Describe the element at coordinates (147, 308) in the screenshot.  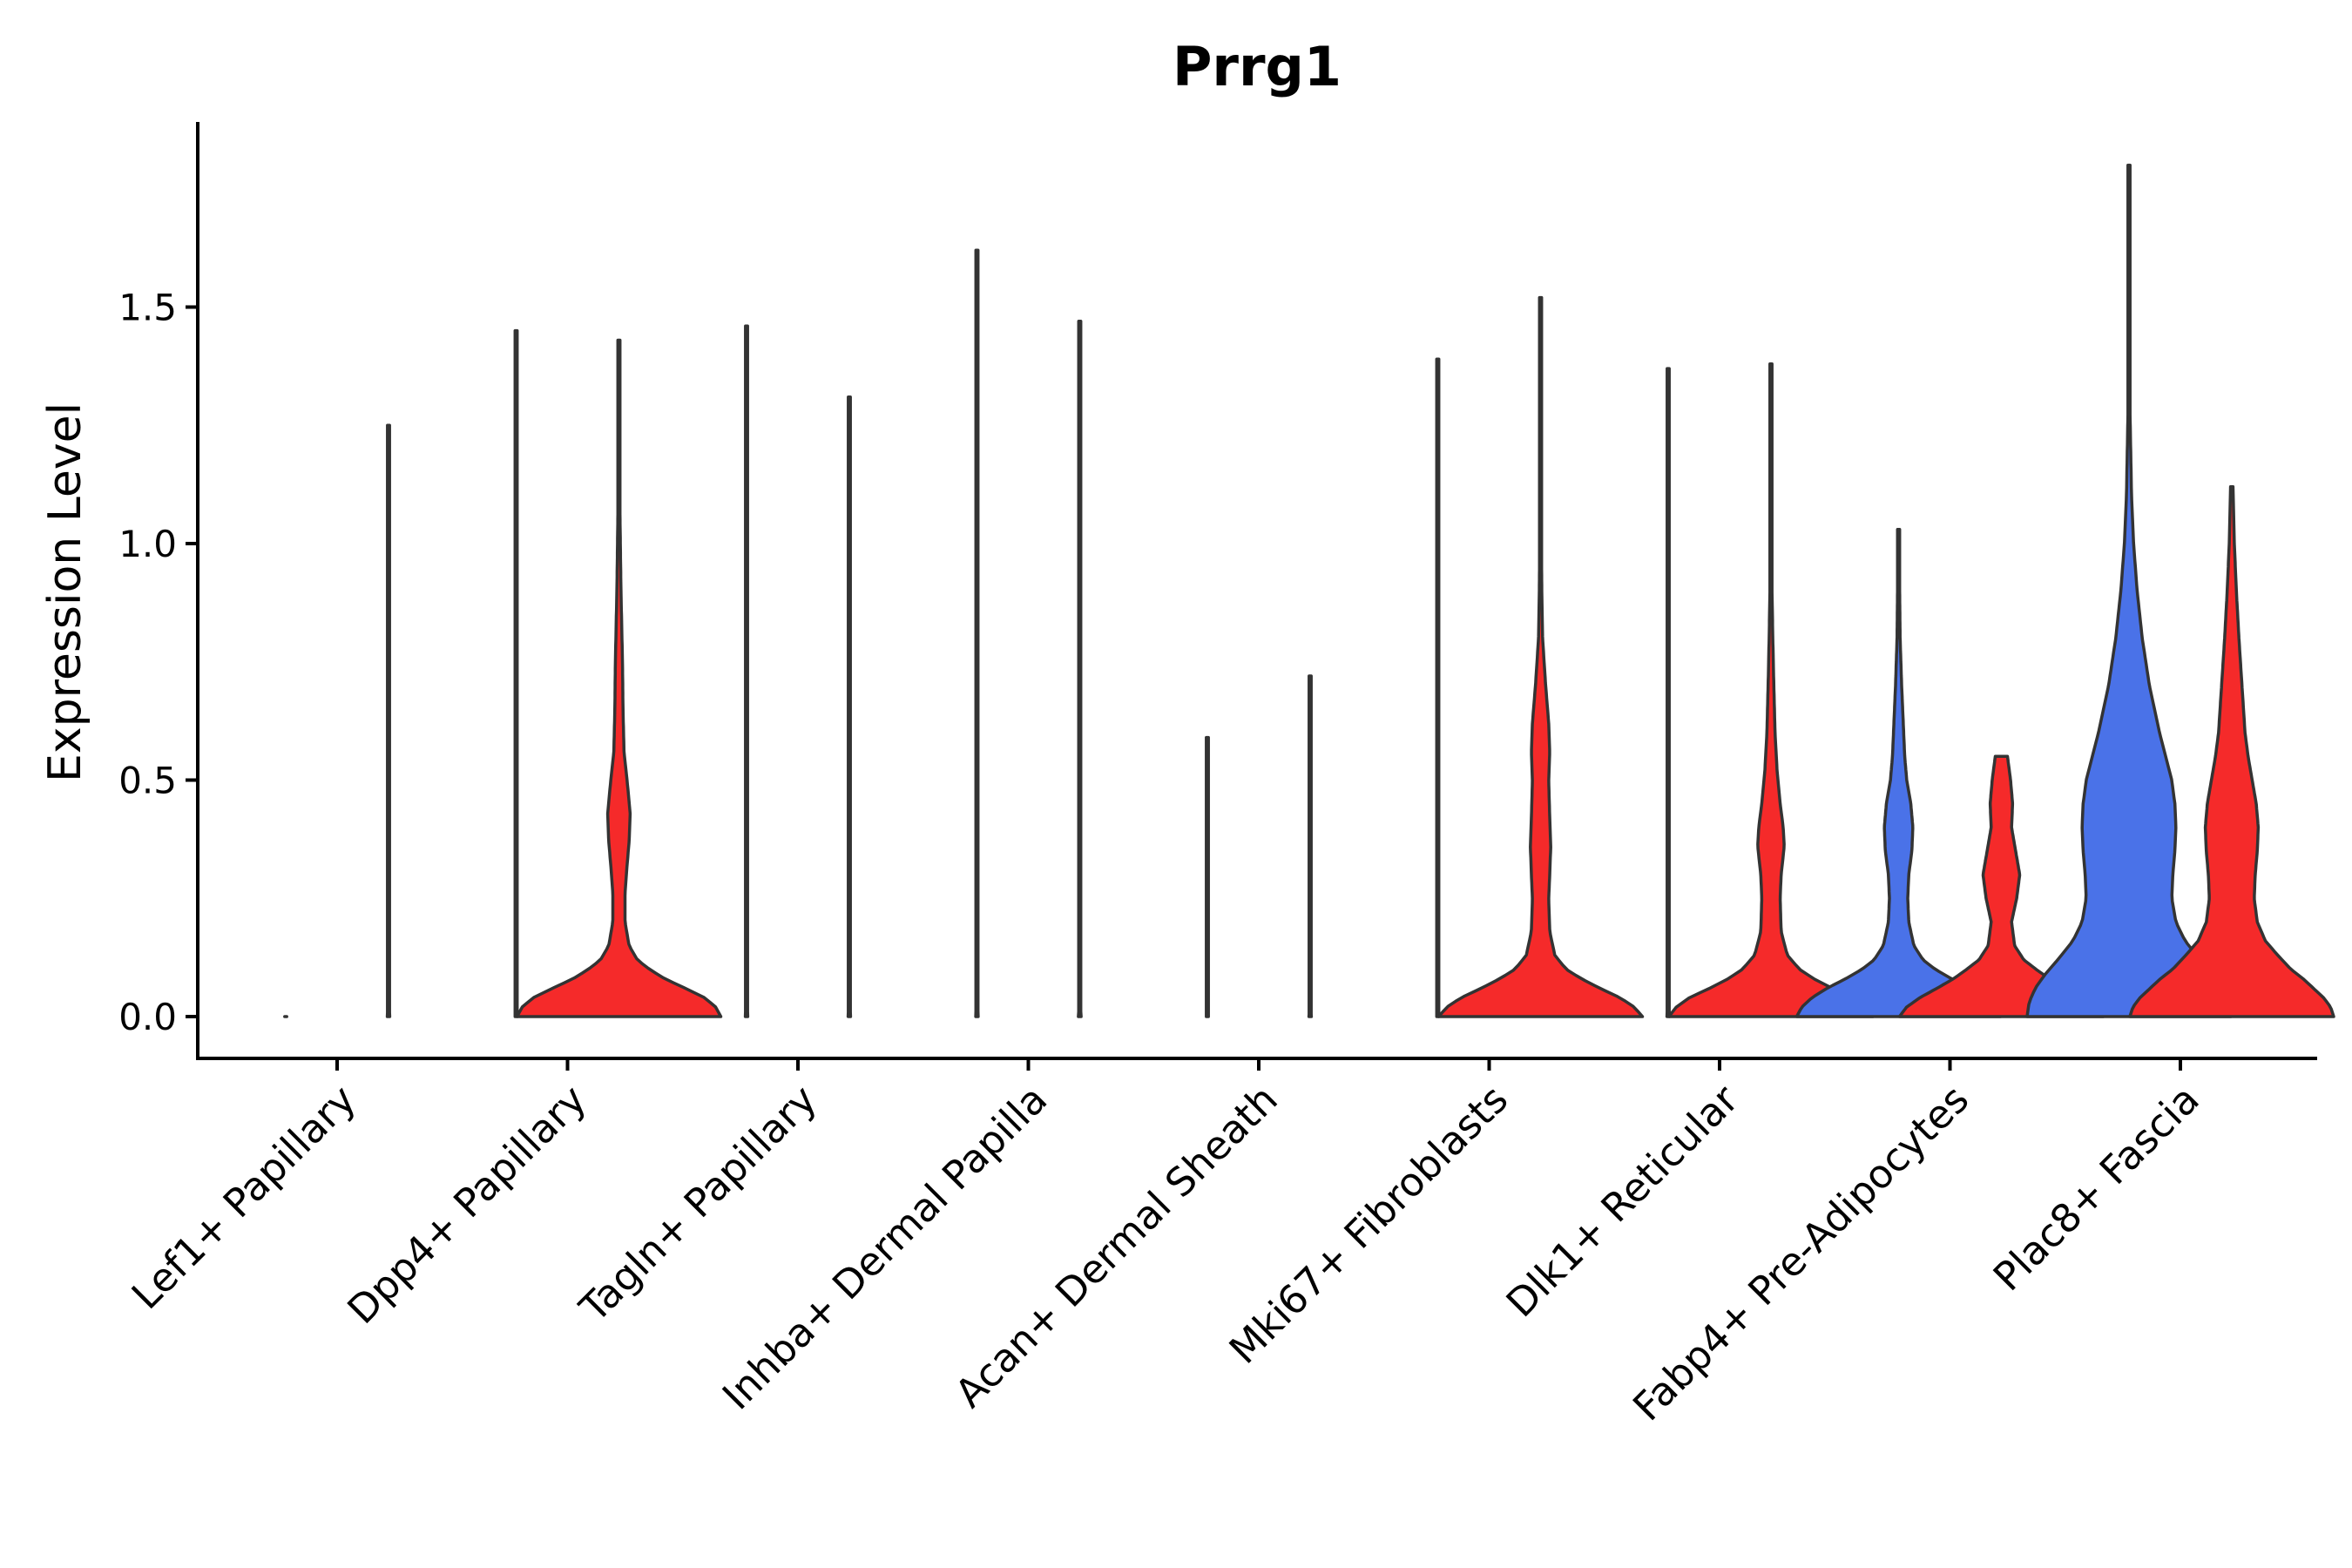
I see `y-tick-label: 1.5` at that location.